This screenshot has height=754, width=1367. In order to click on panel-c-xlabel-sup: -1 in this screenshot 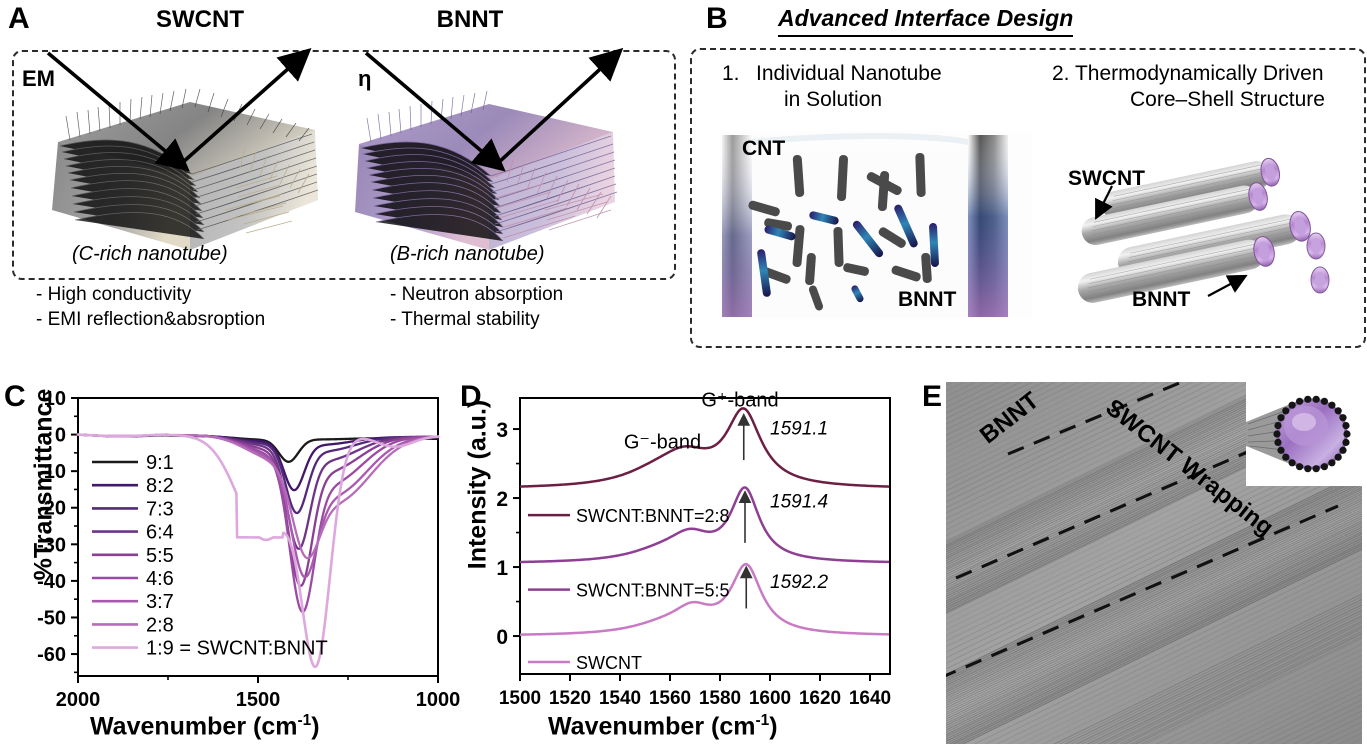, I will do `click(304, 720)`.